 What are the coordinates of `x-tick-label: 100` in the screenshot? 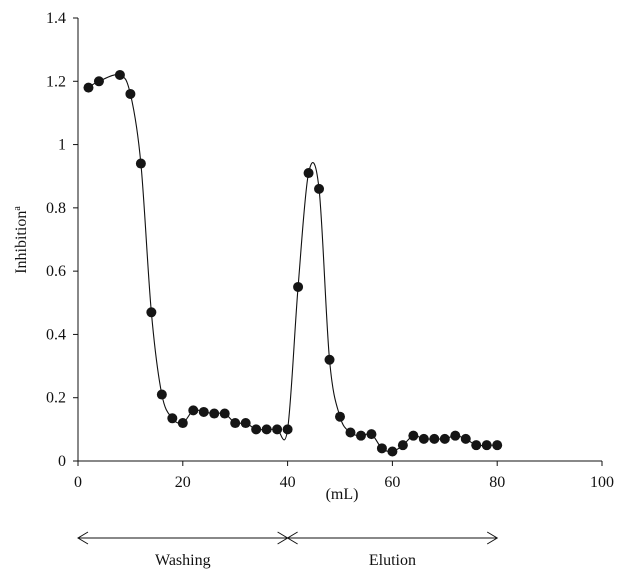 It's located at (602, 482).